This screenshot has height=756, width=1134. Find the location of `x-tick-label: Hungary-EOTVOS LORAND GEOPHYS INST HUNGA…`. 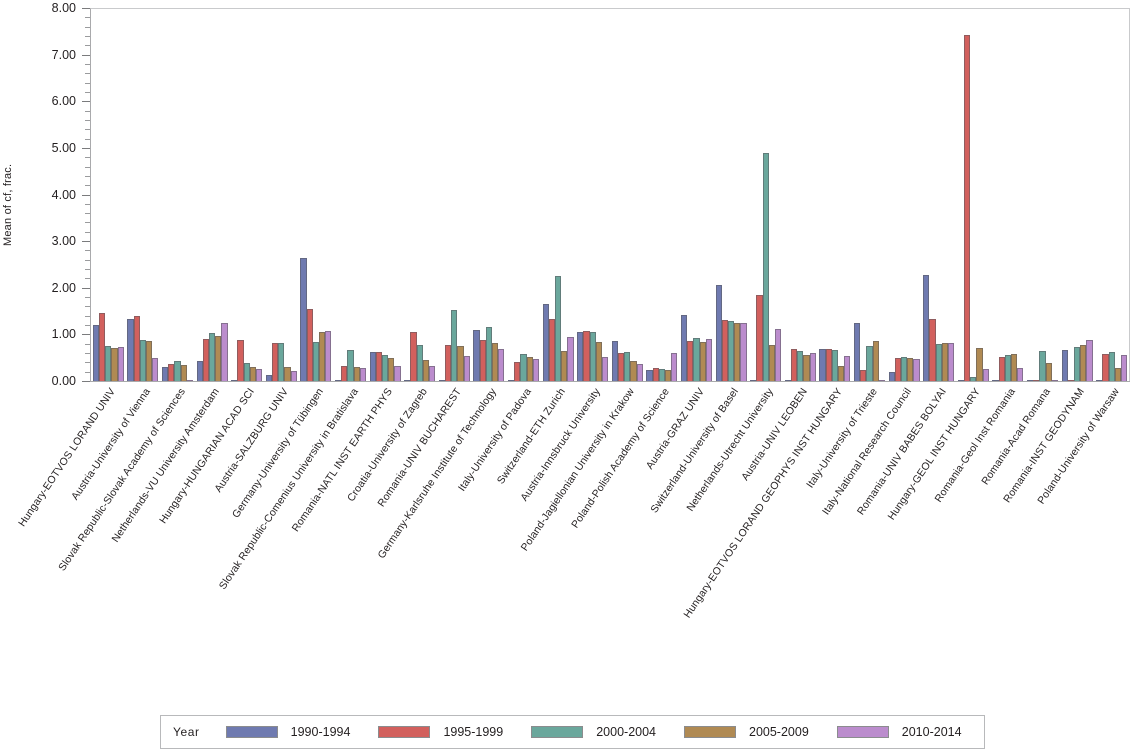

x-tick-label: Hungary-EOTVOS LORAND GEOPHYS INST HUNGA… is located at coordinates (763, 503).